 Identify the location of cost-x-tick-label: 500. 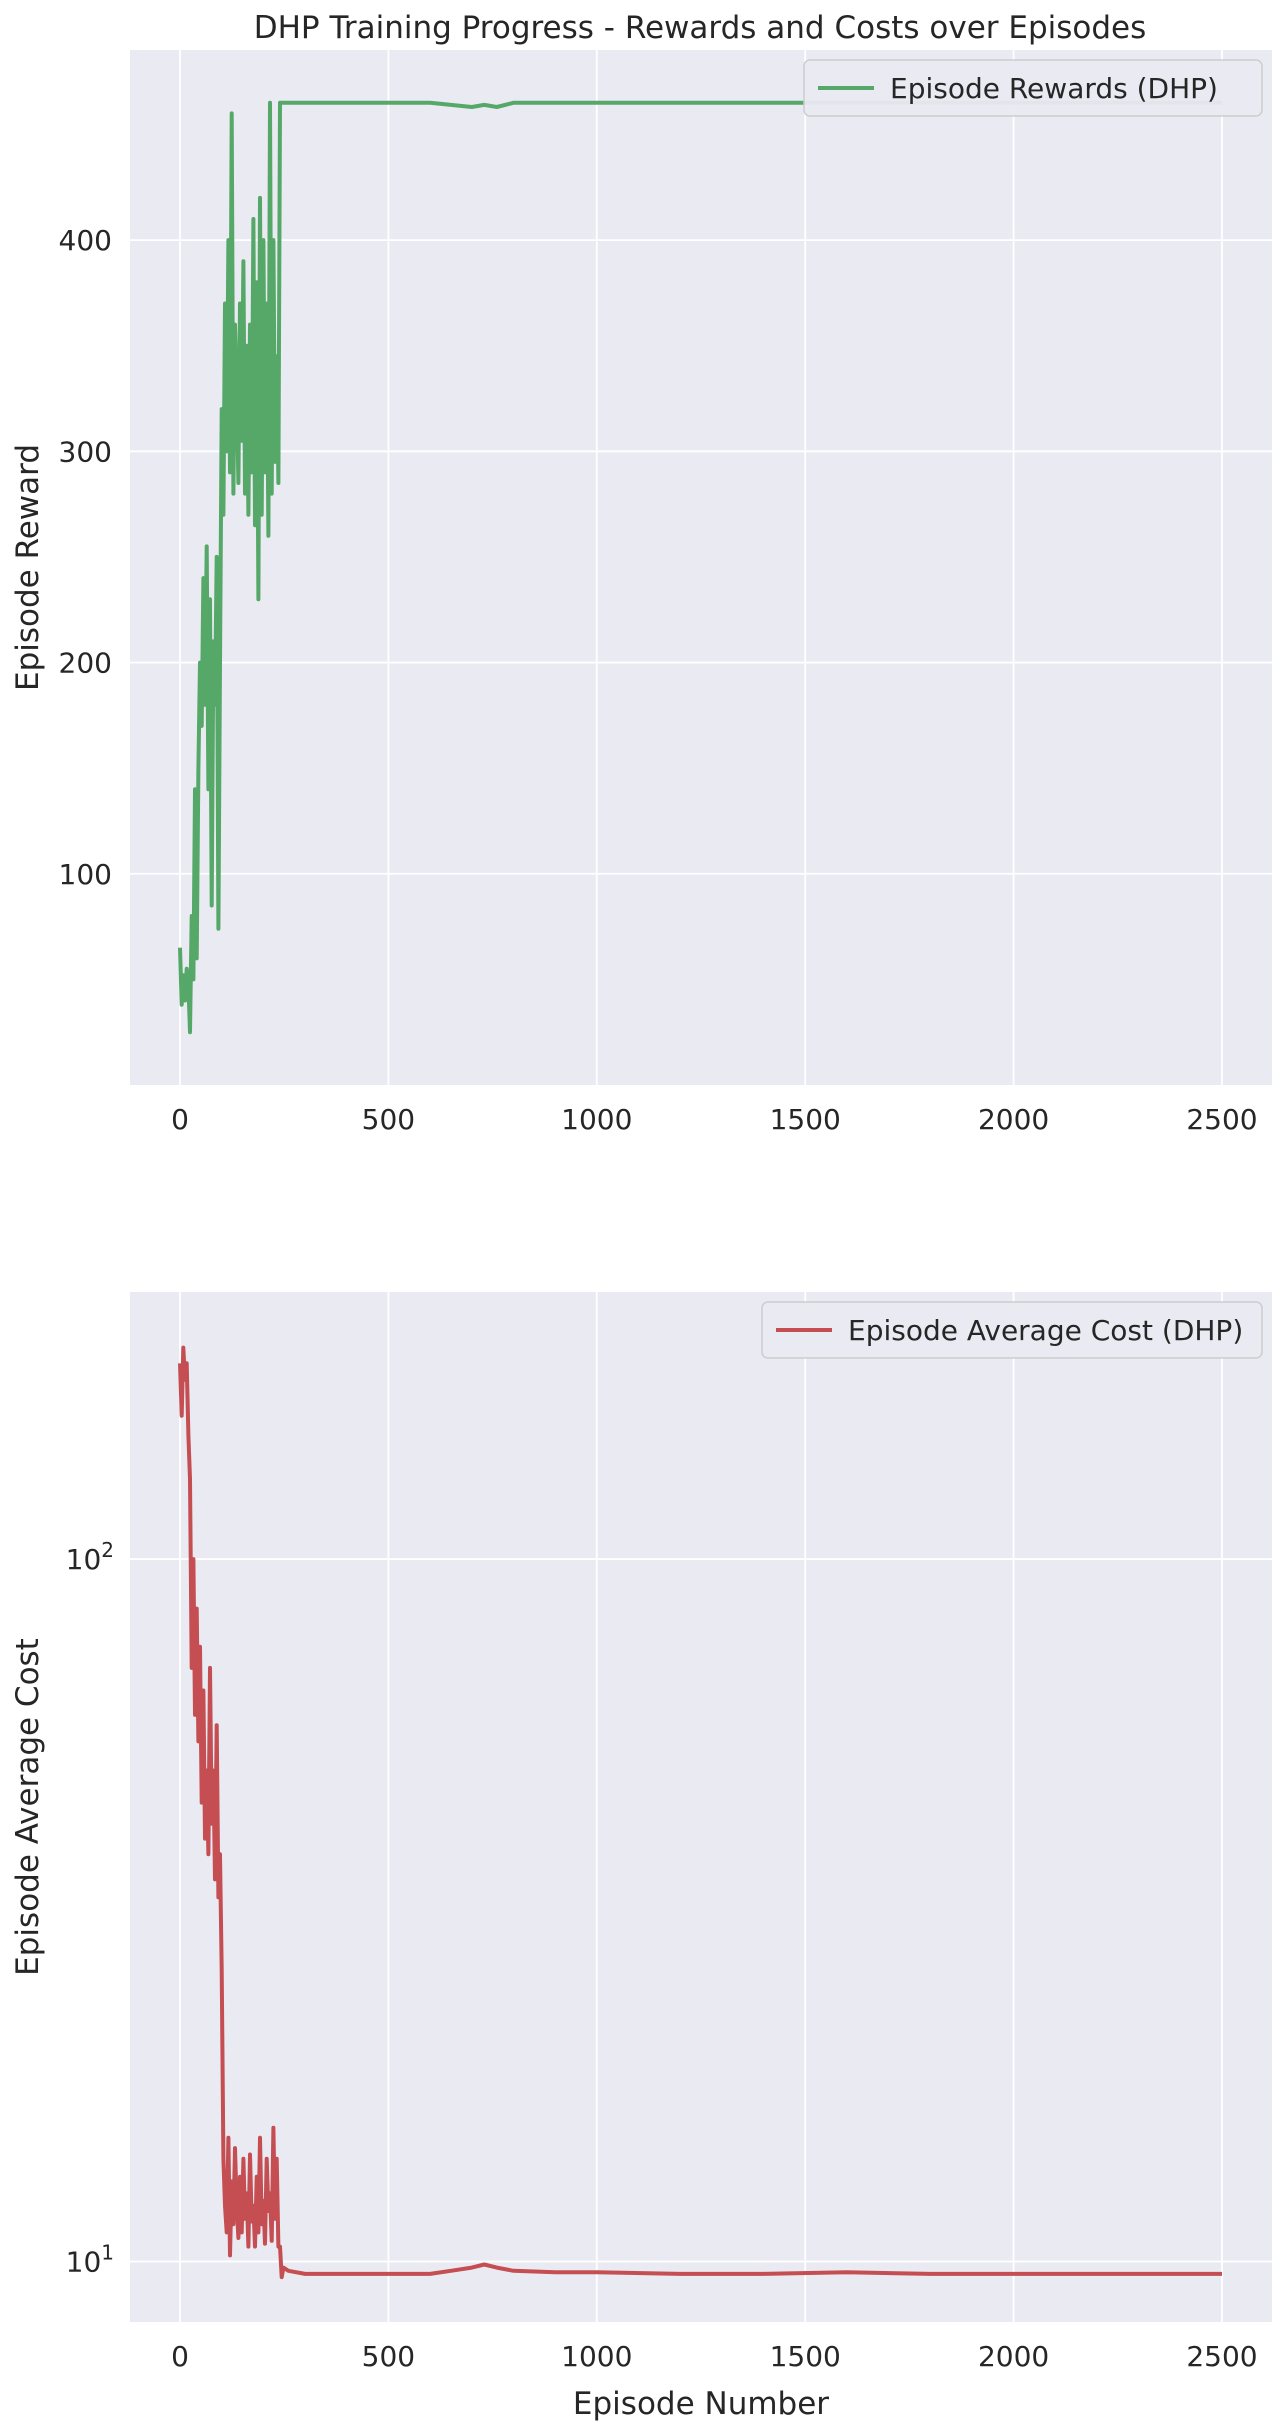
(388, 2356).